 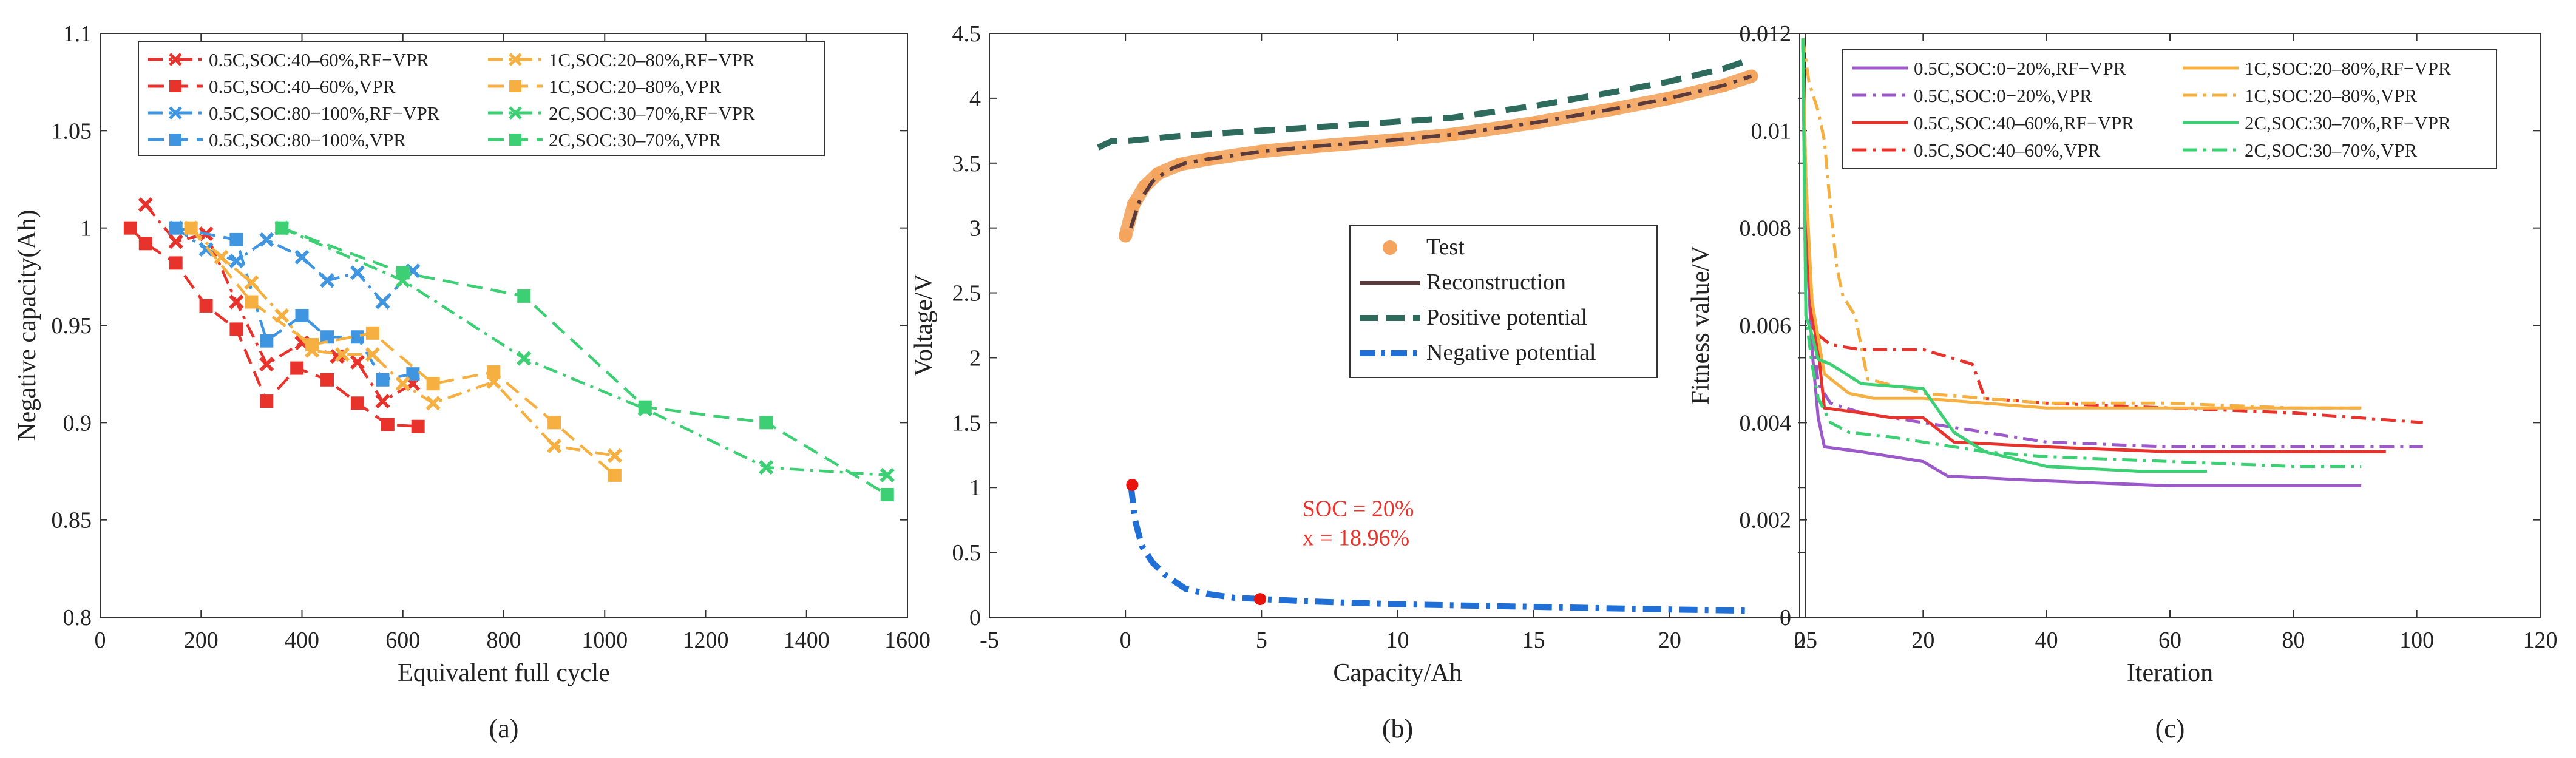 What do you see at coordinates (635, 87) in the screenshot?
I see `legend-label: 1C,SOC:20–80%,VPR` at bounding box center [635, 87].